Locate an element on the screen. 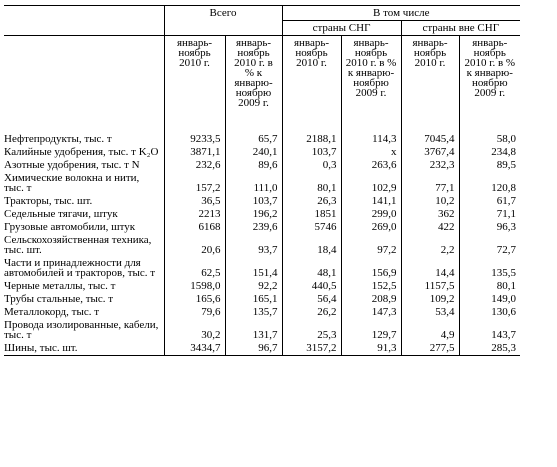 The image size is (557, 467). cell-value: 135,7 is located at coordinates (253, 312).